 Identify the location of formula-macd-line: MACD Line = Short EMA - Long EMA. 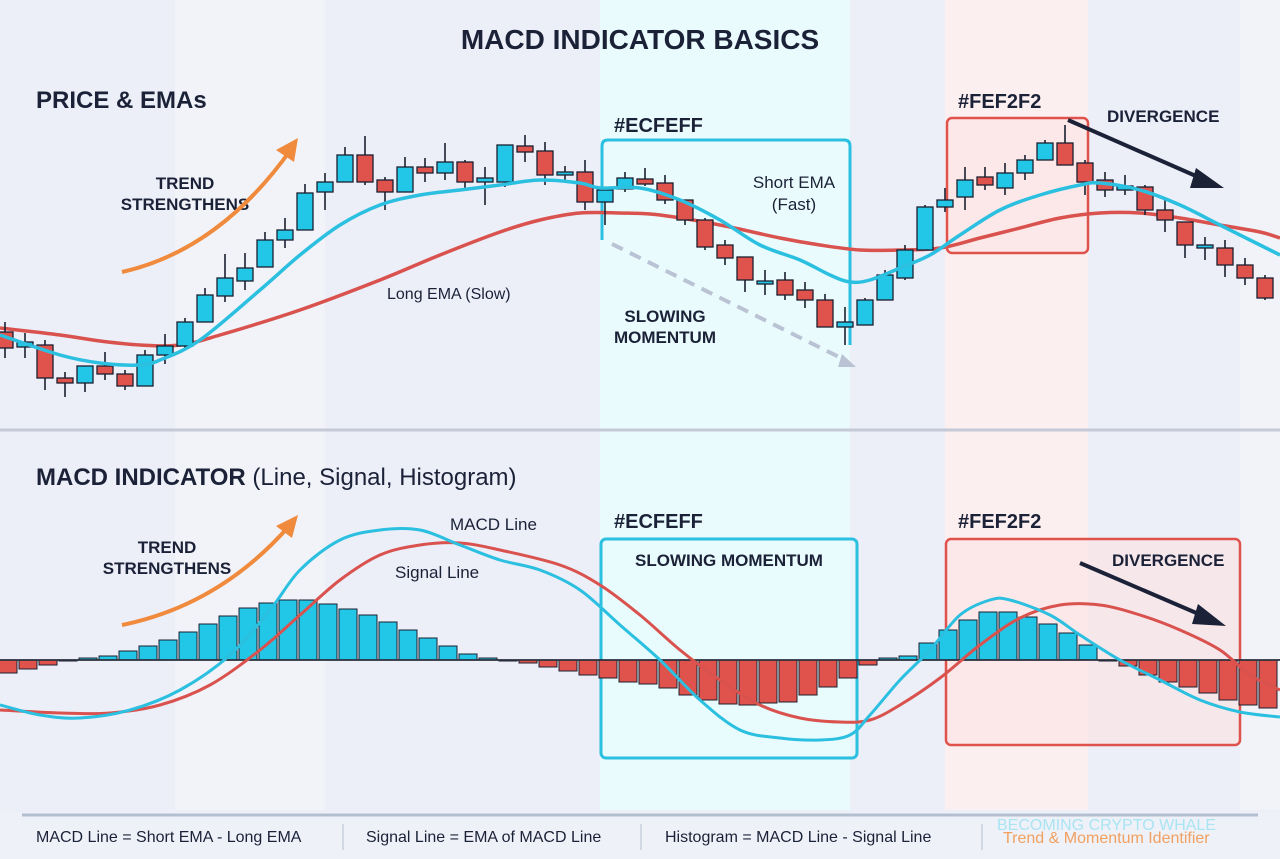
(169, 837).